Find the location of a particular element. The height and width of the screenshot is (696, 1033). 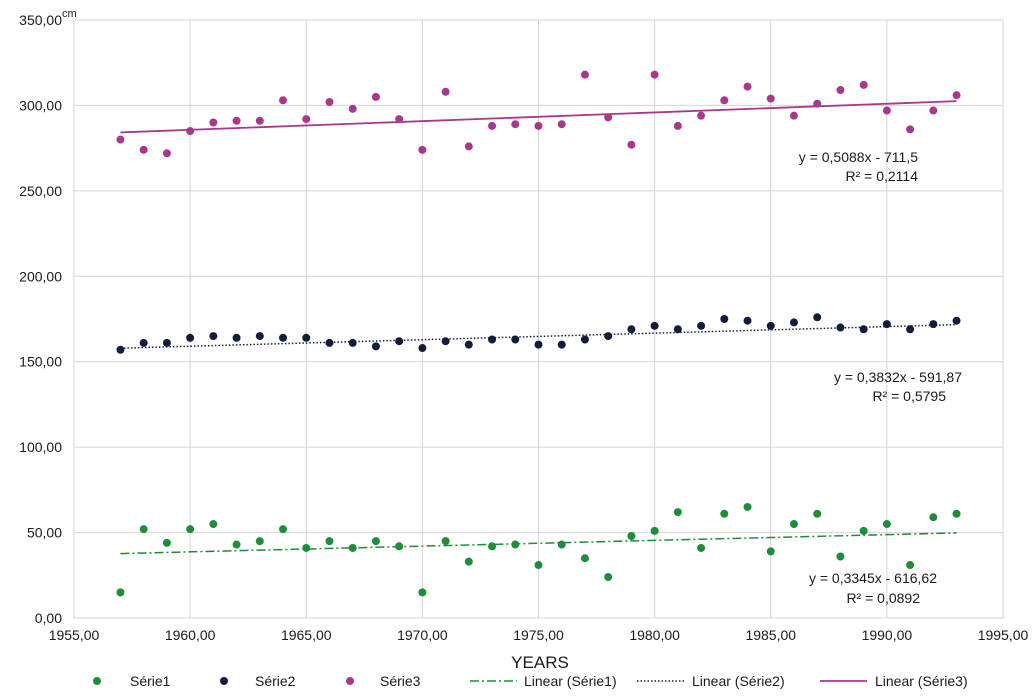

series-serie3 is located at coordinates (538, 114).